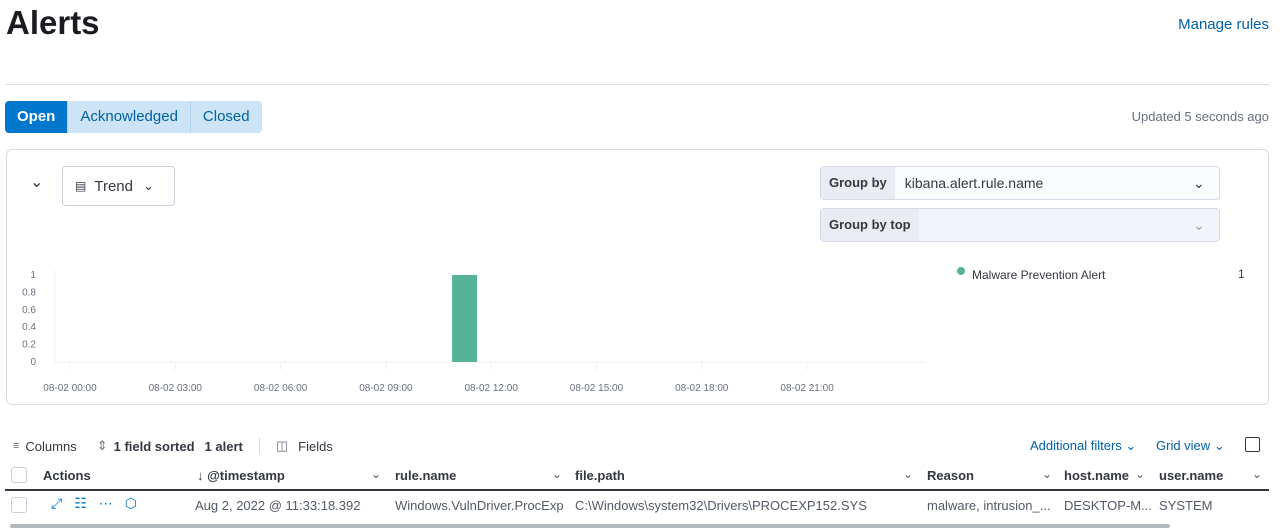 The image size is (1286, 530). Describe the element at coordinates (105, 503) in the screenshot. I see `more-actions-icon: ⋯` at that location.